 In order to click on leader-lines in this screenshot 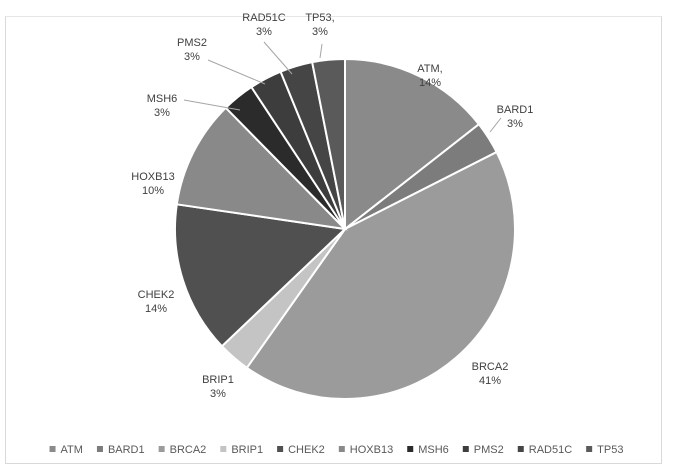, I will do `click(342, 87)`.